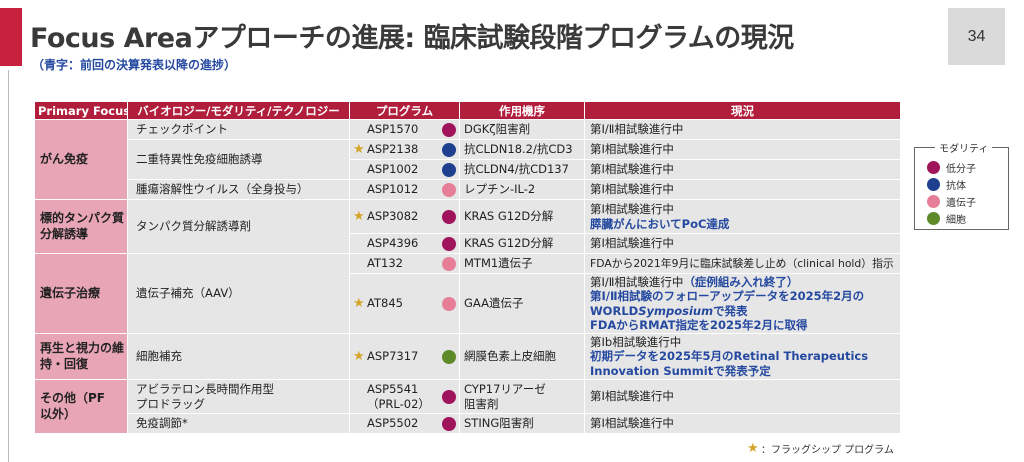 The image size is (1024, 462). I want to click on header-program: プログラム, so click(404, 110).